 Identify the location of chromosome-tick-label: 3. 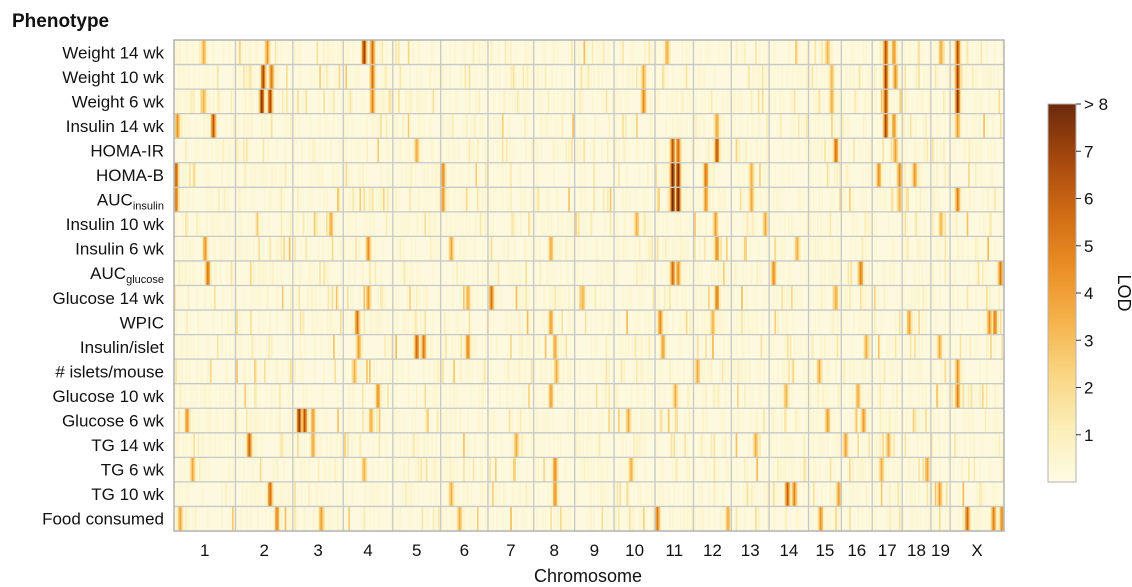
(317, 550).